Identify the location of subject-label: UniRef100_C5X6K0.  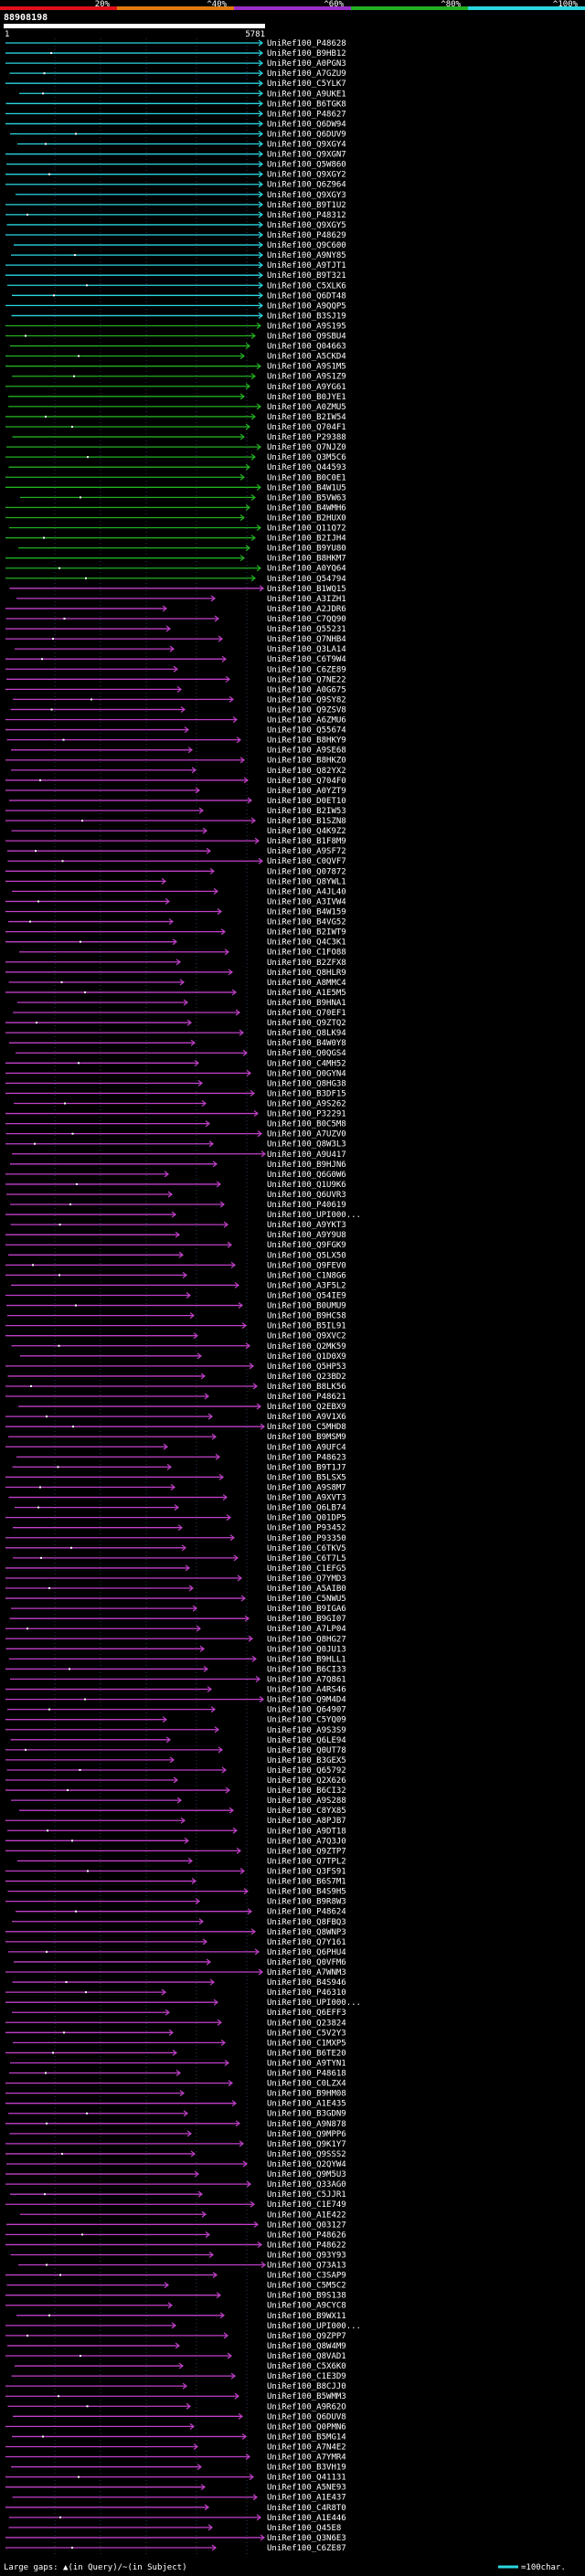
(307, 2366).